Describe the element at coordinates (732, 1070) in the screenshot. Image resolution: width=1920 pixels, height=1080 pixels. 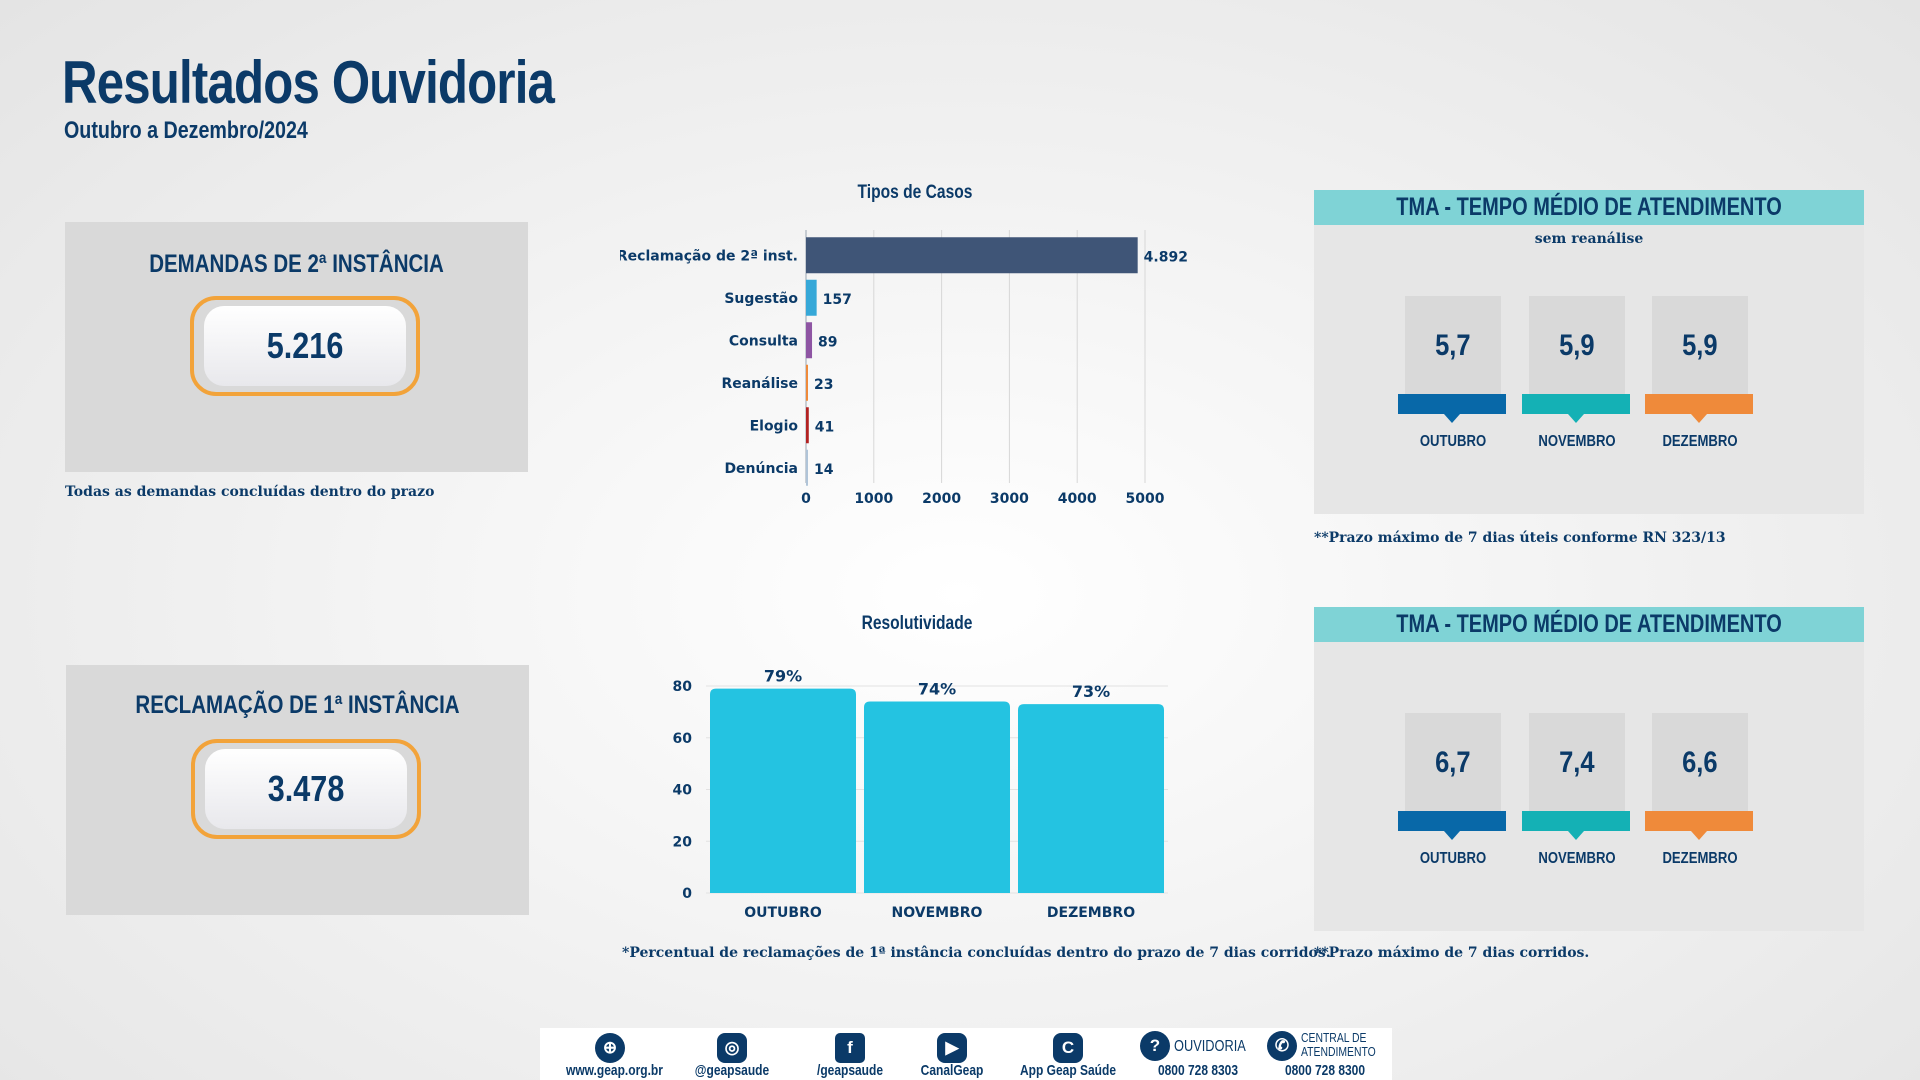
I see `footer-instagram-label: @geapsaude` at that location.